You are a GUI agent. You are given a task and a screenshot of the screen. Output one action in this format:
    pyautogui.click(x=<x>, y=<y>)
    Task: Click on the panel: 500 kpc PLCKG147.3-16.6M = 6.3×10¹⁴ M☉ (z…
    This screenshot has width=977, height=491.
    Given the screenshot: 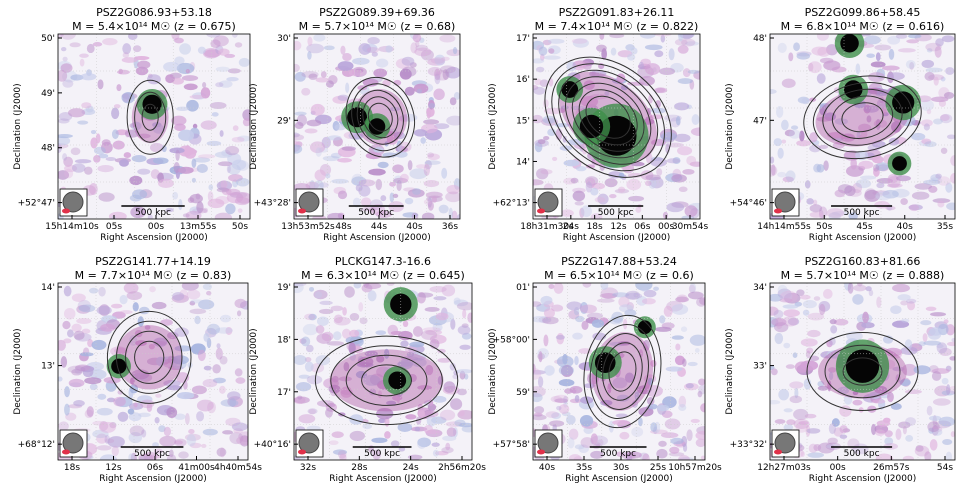 What is the action you would take?
    pyautogui.click(x=367, y=369)
    